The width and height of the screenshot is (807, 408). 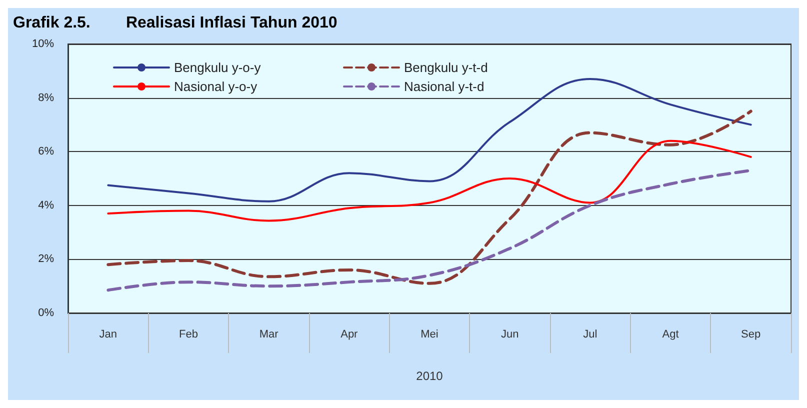 I want to click on x-tick-label: Apr, so click(x=349, y=334).